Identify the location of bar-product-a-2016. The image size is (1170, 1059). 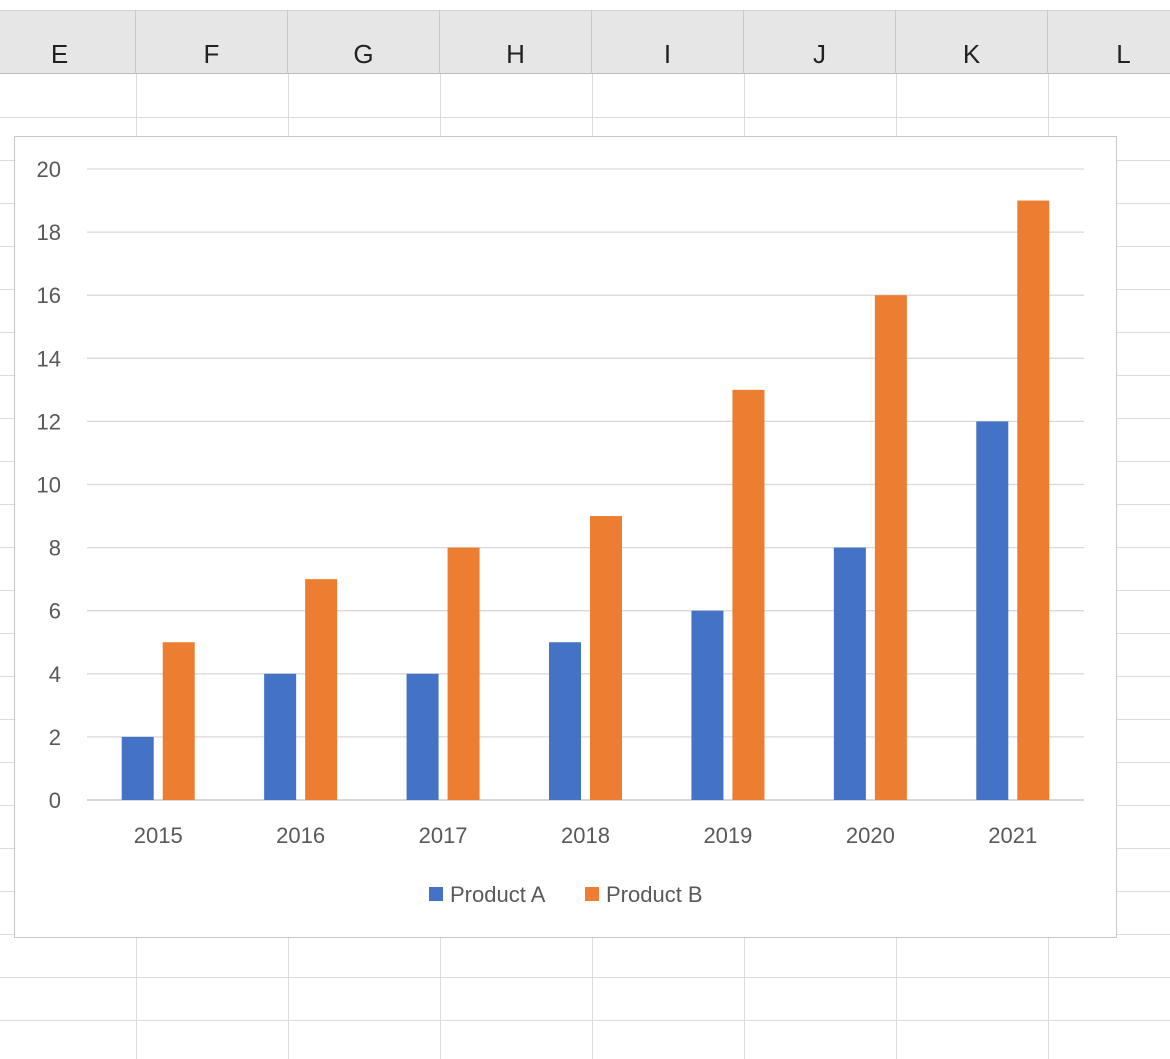
(280, 736).